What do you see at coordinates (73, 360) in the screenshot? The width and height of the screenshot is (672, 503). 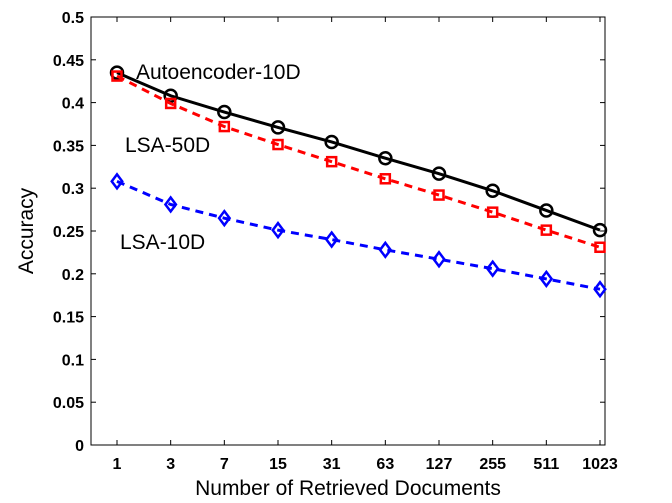 I see `y-tick-label: 0.1` at bounding box center [73, 360].